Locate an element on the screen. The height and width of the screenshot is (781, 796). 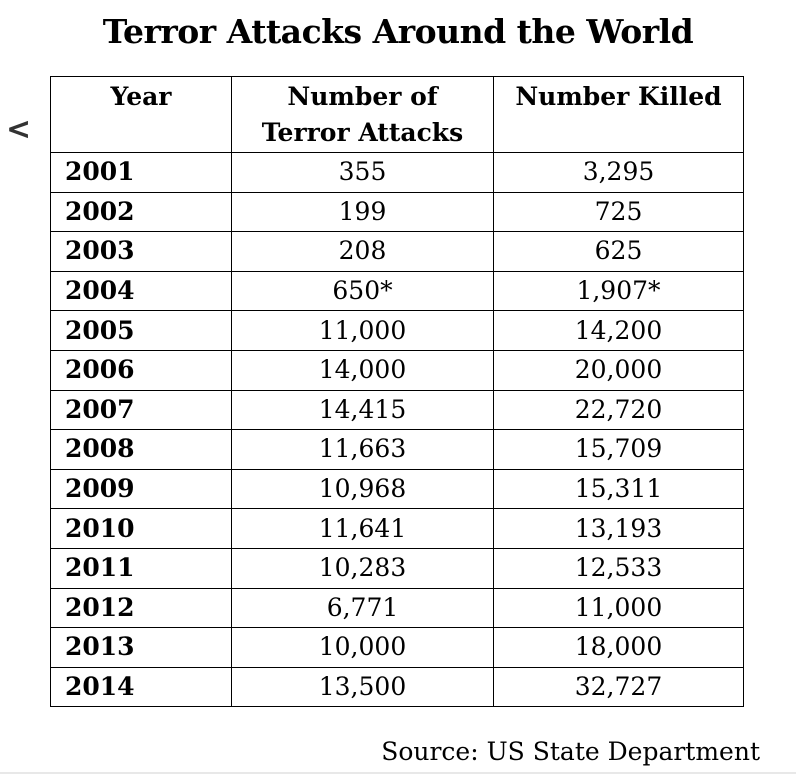
year-cell: 2008 is located at coordinates (141, 449).